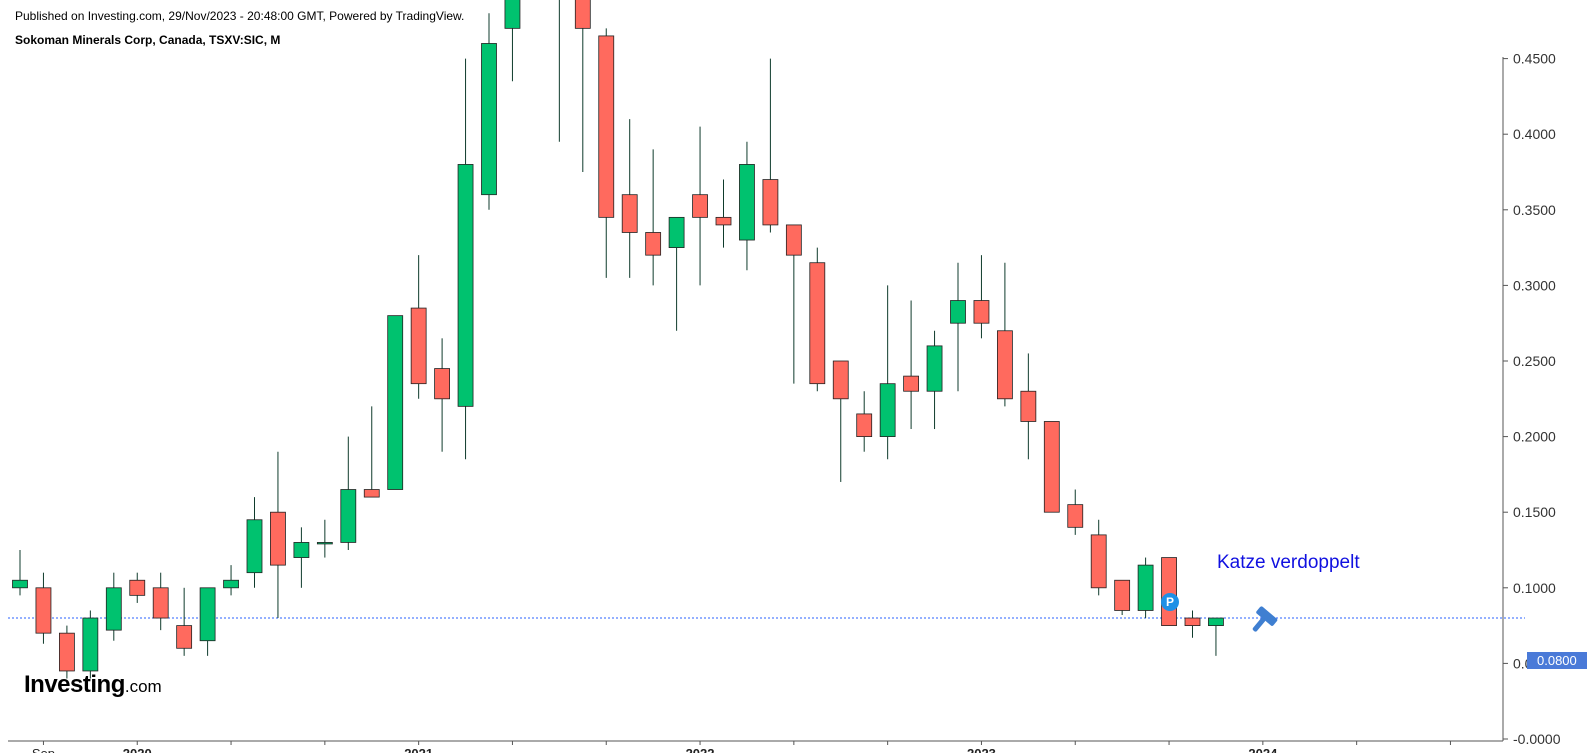 The width and height of the screenshot is (1593, 753). I want to click on y-tick-label: 0.4000, so click(1534, 134).